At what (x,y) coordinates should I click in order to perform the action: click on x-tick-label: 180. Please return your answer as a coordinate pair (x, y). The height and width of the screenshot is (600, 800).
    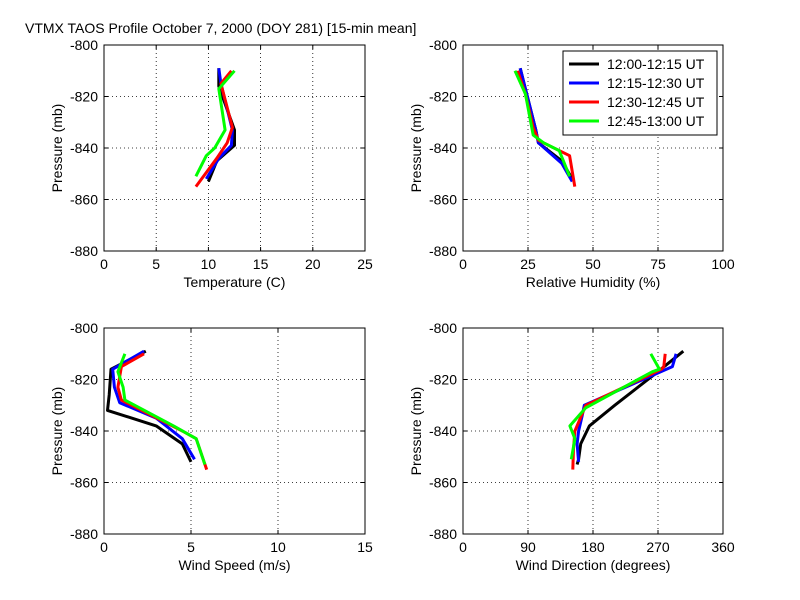
    Looking at the image, I should click on (593, 547).